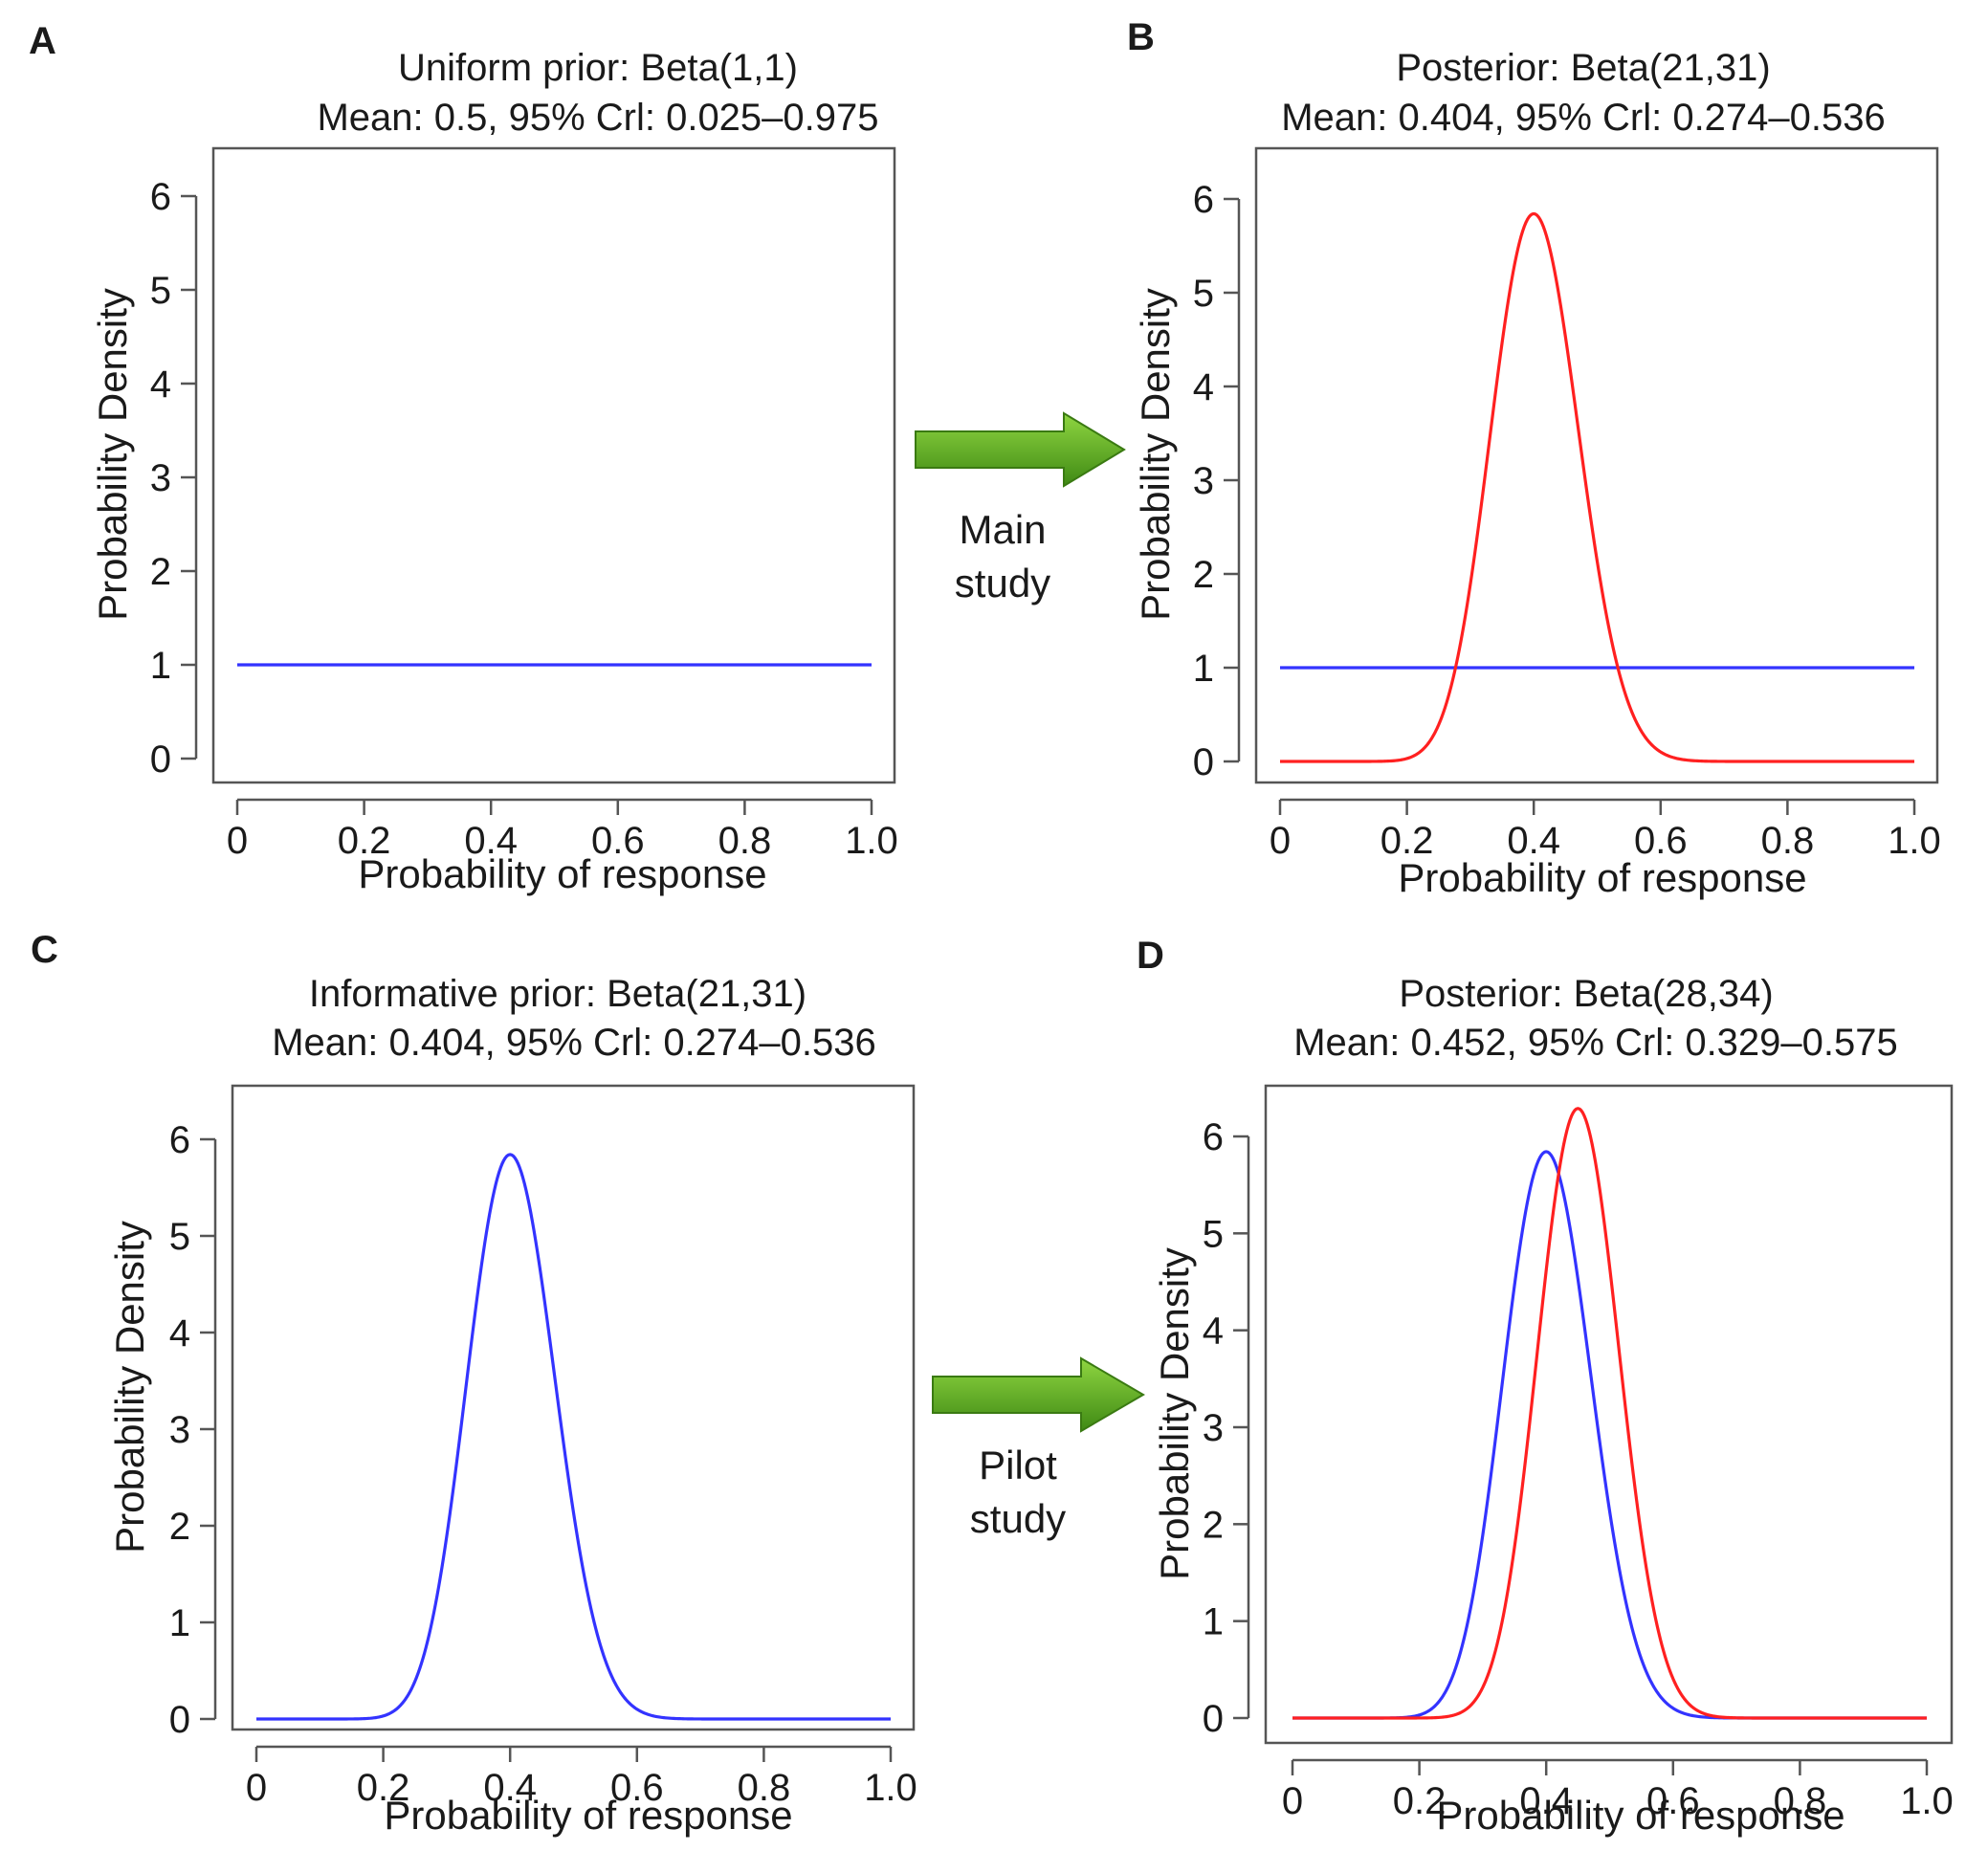 Image resolution: width=1988 pixels, height=1851 pixels. What do you see at coordinates (1141, 37) in the screenshot?
I see `panel-letter: B` at bounding box center [1141, 37].